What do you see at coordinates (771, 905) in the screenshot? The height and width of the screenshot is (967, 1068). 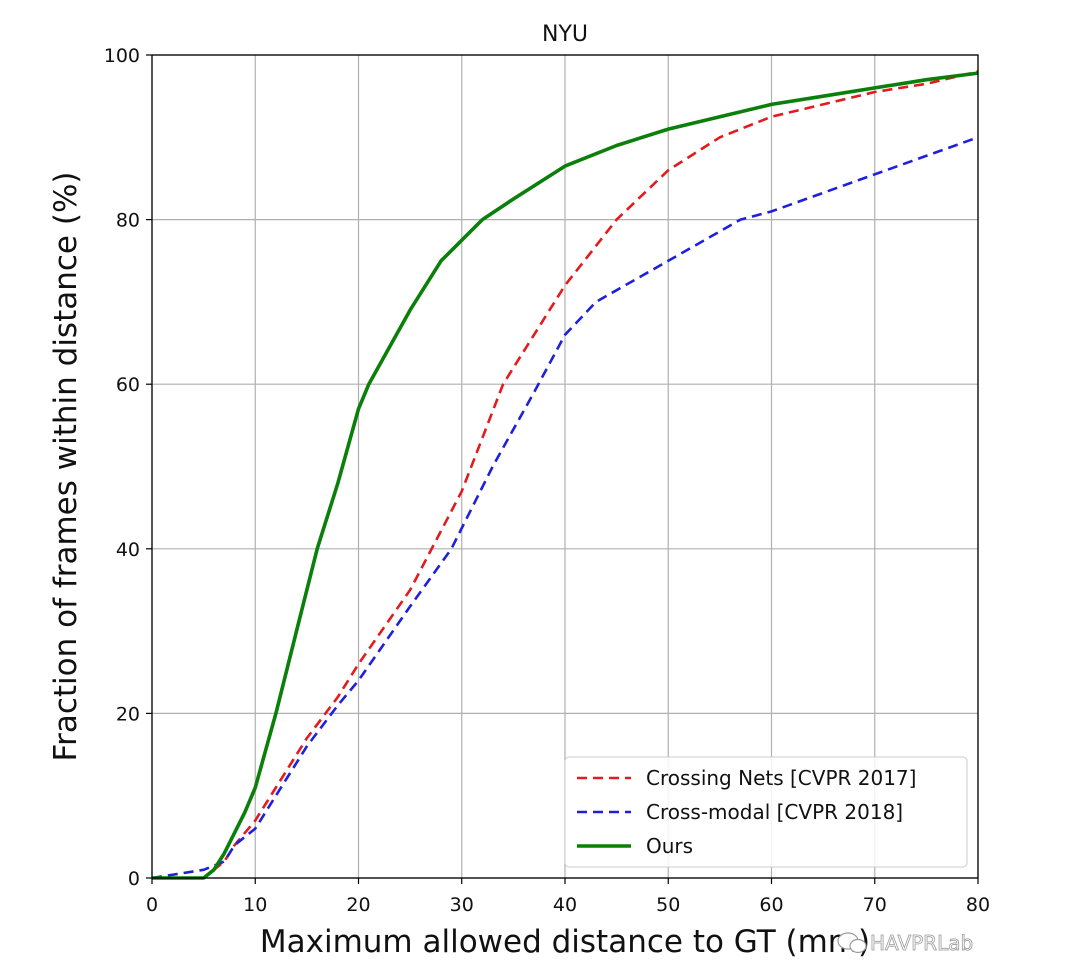 I see `x-tick-label: 60` at bounding box center [771, 905].